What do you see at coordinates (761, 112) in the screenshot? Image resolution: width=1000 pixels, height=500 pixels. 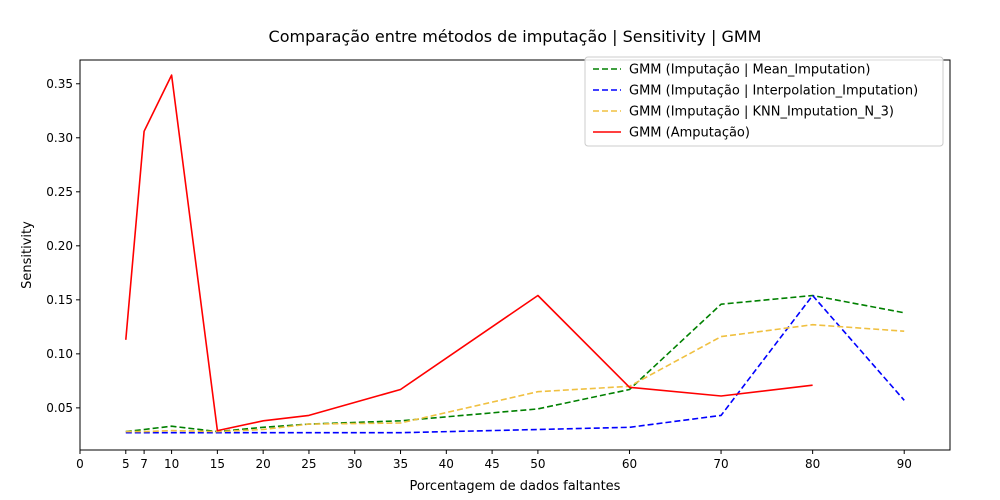 I see `legend-label: GMM (Imputação | KNN_Imputation_N_3)` at bounding box center [761, 112].